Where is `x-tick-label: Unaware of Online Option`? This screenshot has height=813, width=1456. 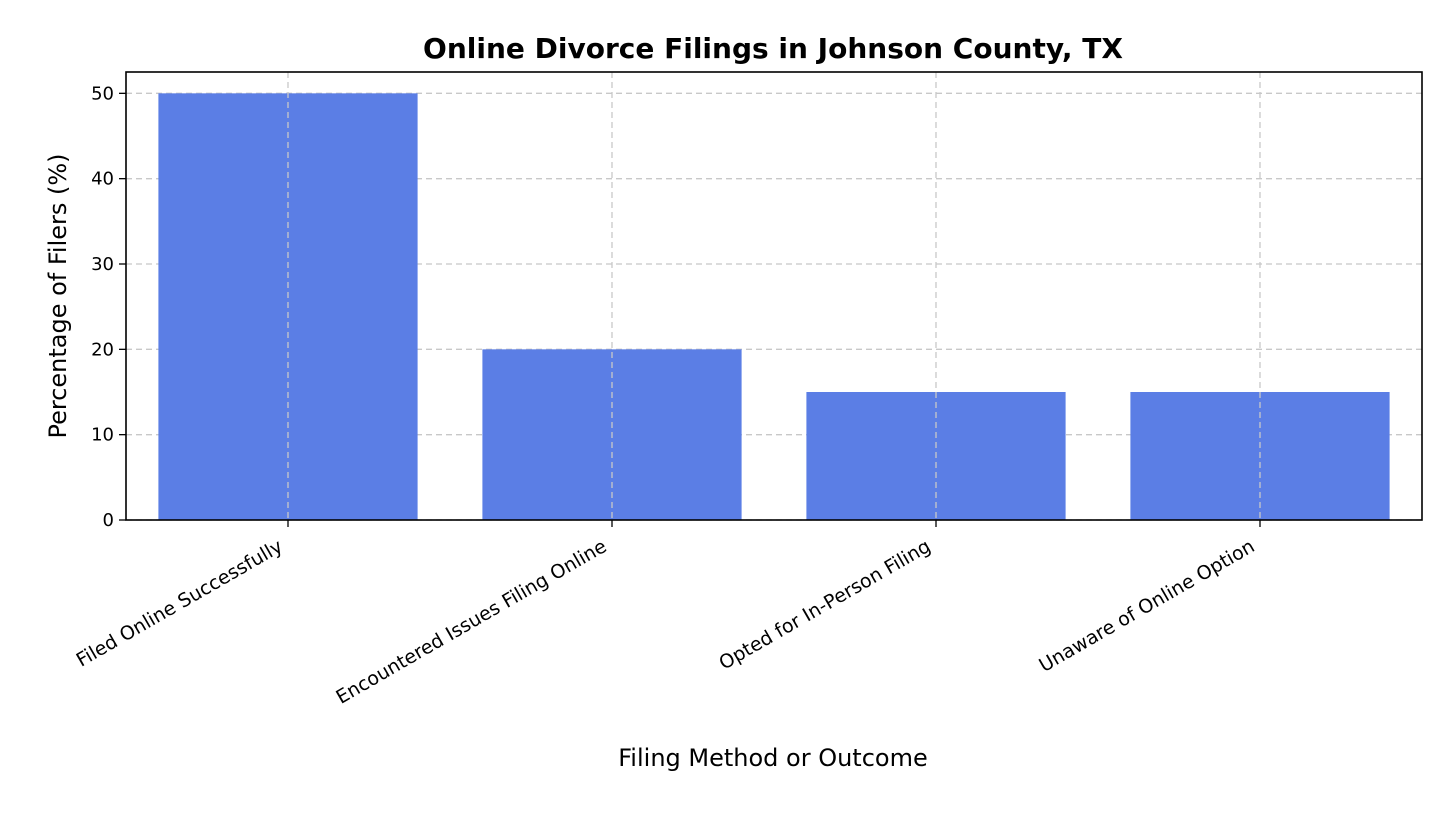 x-tick-label: Unaware of Online Option is located at coordinates (1146, 606).